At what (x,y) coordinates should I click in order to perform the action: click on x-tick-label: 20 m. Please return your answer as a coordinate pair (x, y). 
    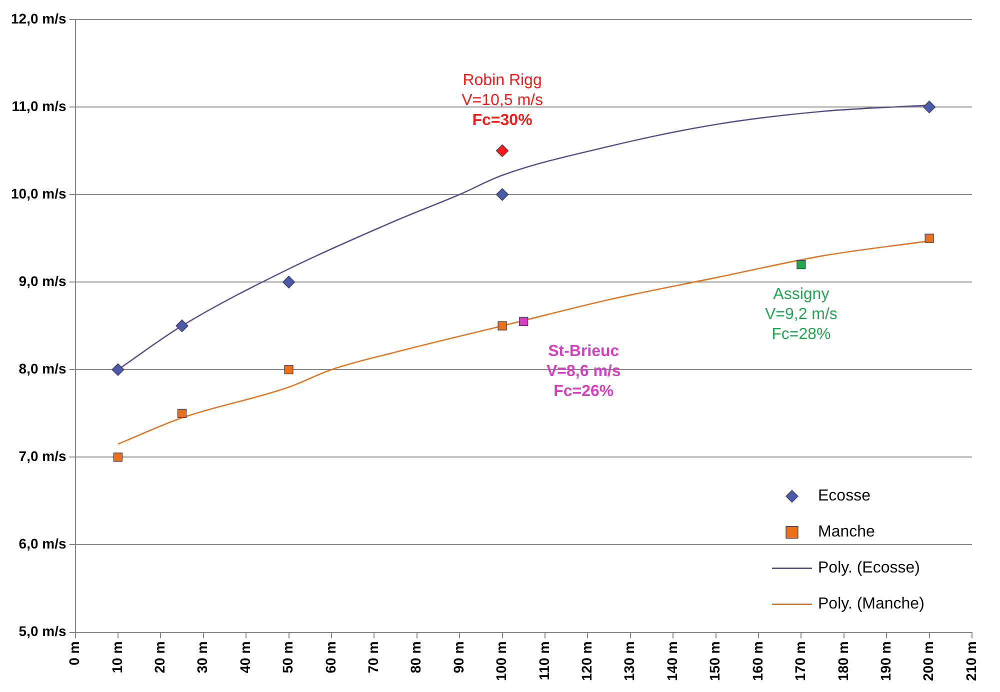
    Looking at the image, I should click on (160, 657).